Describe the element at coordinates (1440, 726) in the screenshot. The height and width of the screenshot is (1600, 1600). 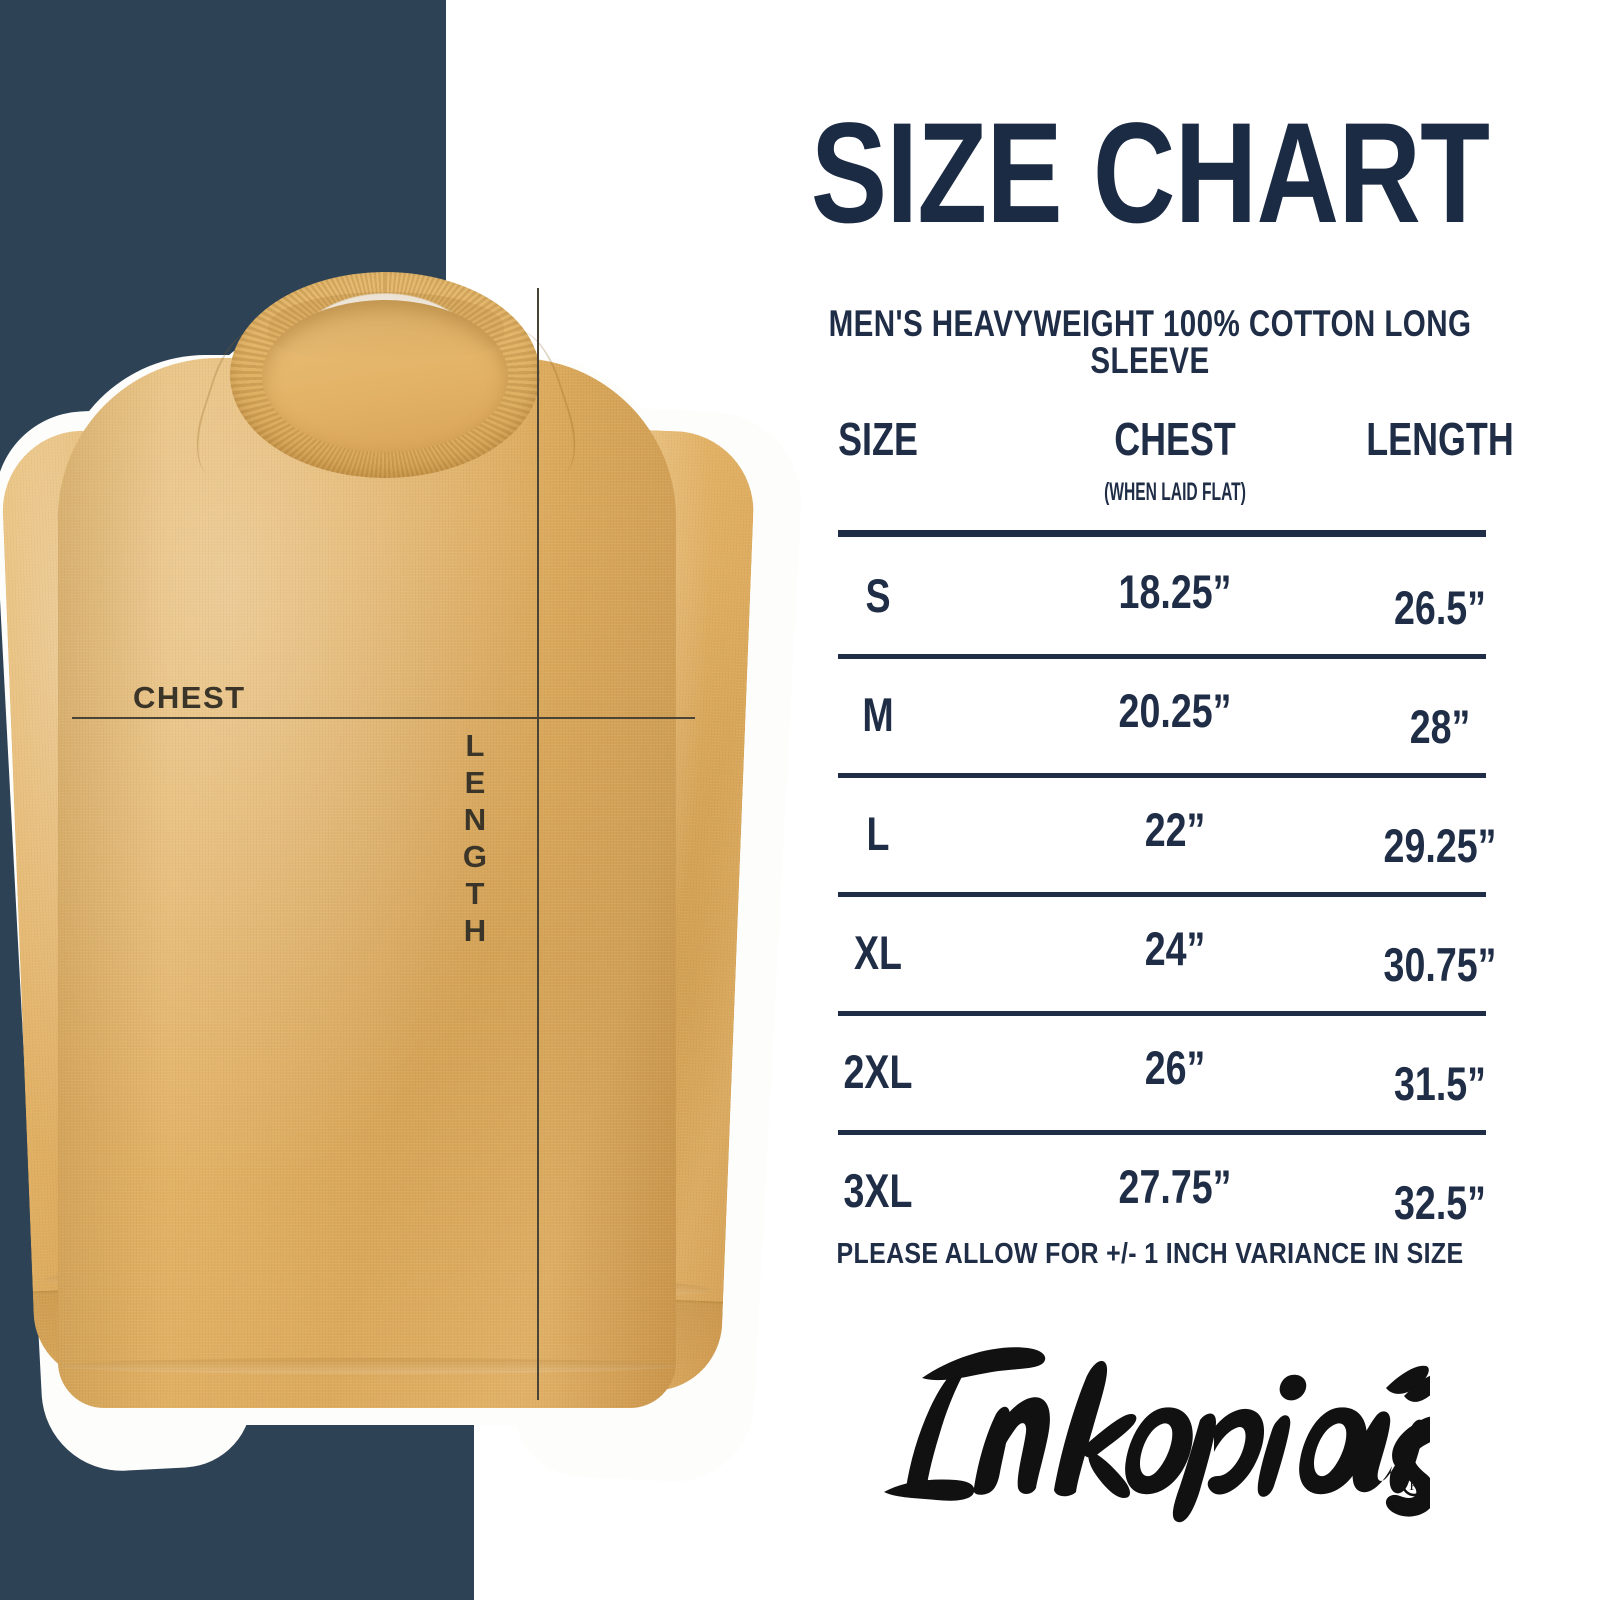
I see `cell-length: 28”` at that location.